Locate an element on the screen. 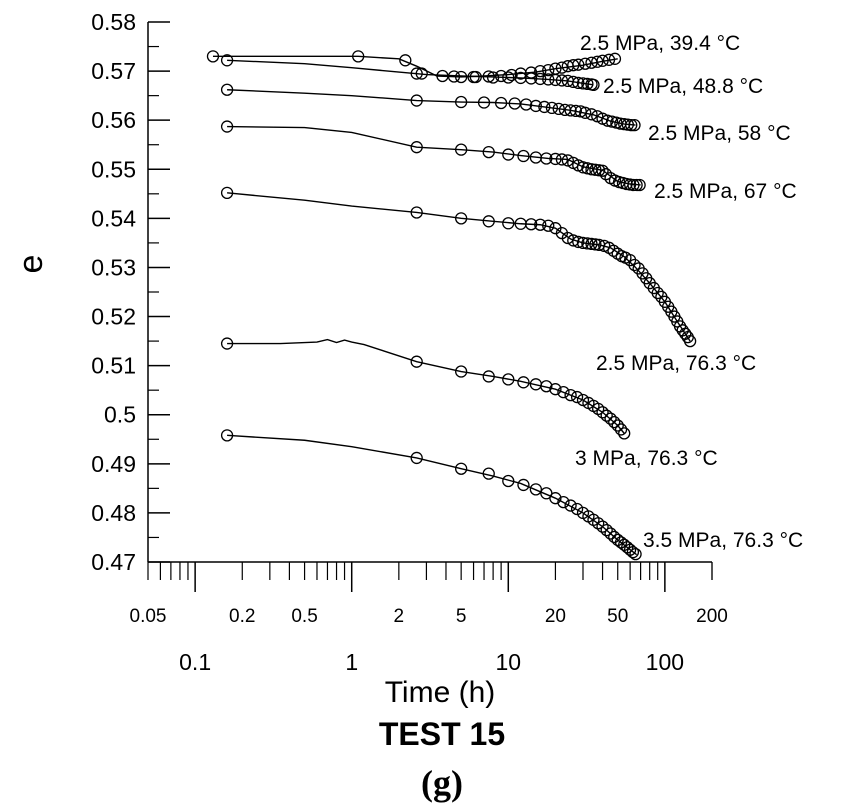 This screenshot has height=810, width=852. series-label-1: 2.5 MPa, 48.8 °C is located at coordinates (683, 86).